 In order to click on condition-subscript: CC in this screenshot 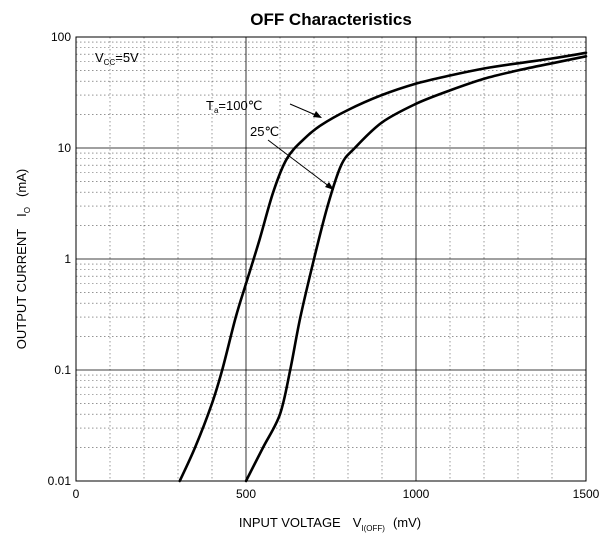, I will do `click(110, 62)`.